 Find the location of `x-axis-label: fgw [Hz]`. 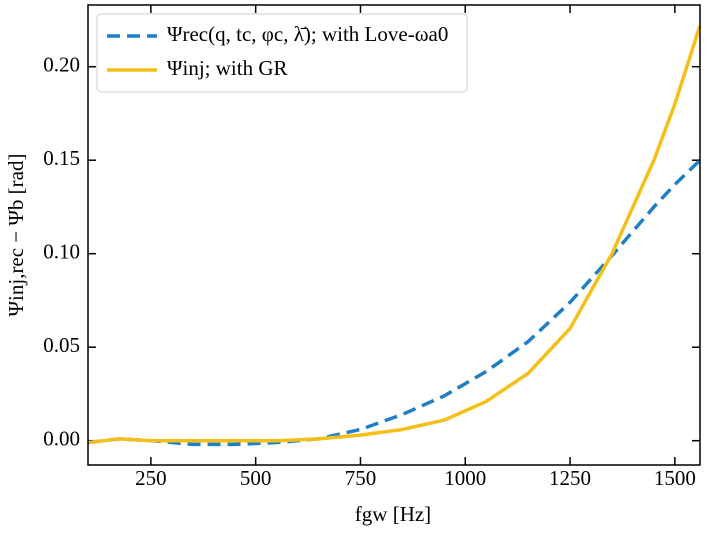

x-axis-label: fgw [Hz] is located at coordinates (393, 514).